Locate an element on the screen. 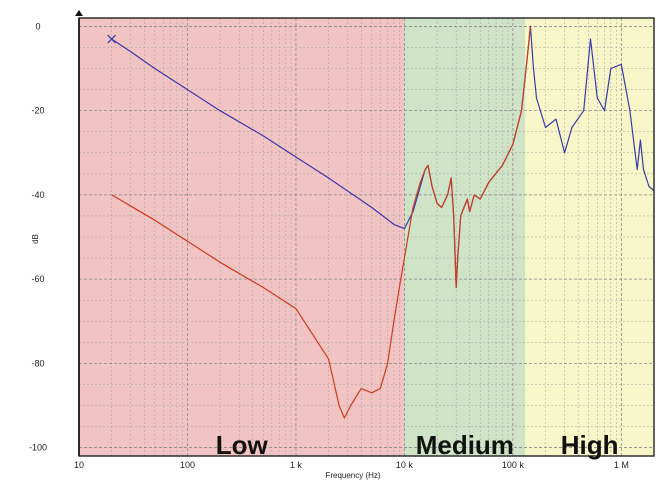 This screenshot has width=656, height=480. x-tick-label: 100 is located at coordinates (187, 465).